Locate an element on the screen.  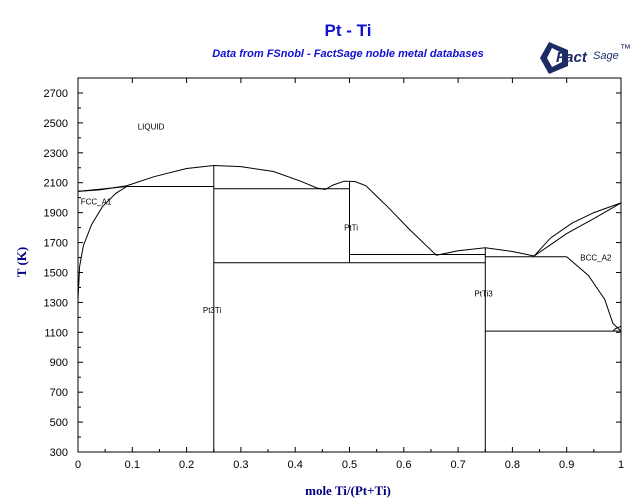
y-axis-title: T (K) is located at coordinates (21, 262).